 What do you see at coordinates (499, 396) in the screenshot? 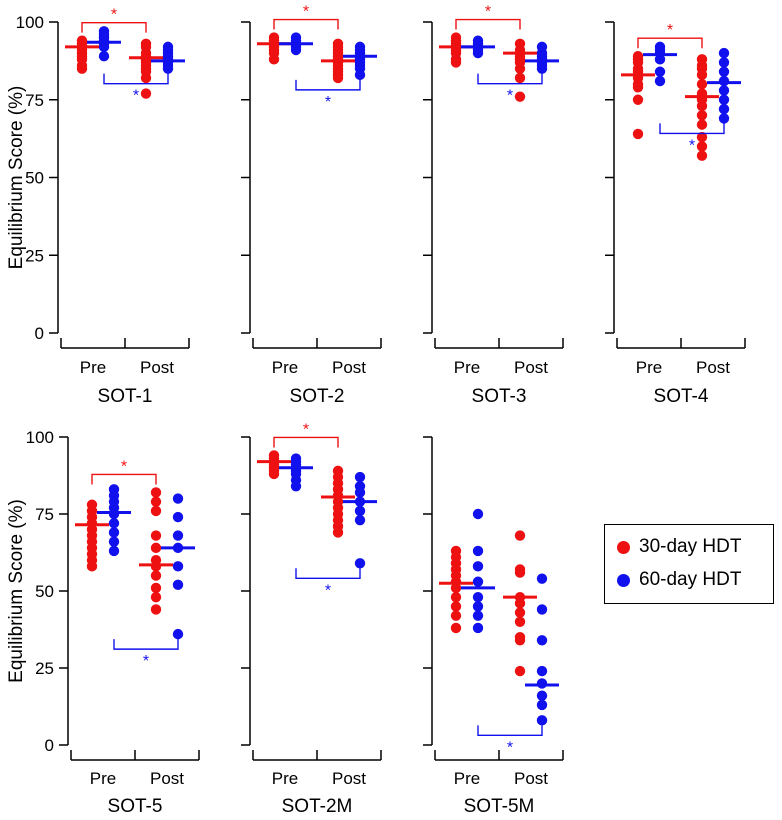
I see `panel-title-sot-3: SOT-3` at bounding box center [499, 396].